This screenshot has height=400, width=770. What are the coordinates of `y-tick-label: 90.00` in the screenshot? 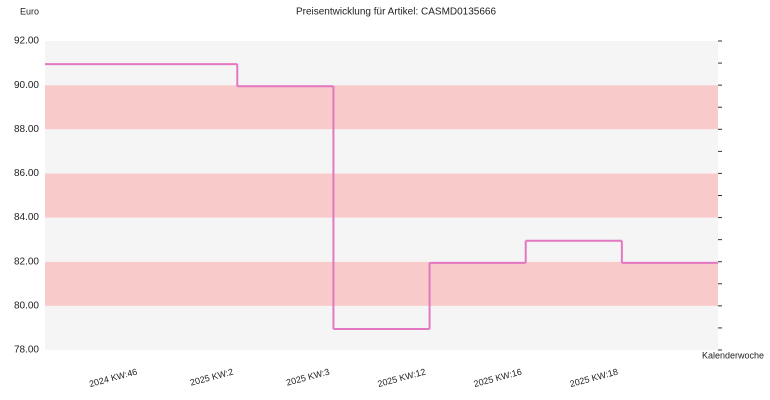 It's located at (26, 85).